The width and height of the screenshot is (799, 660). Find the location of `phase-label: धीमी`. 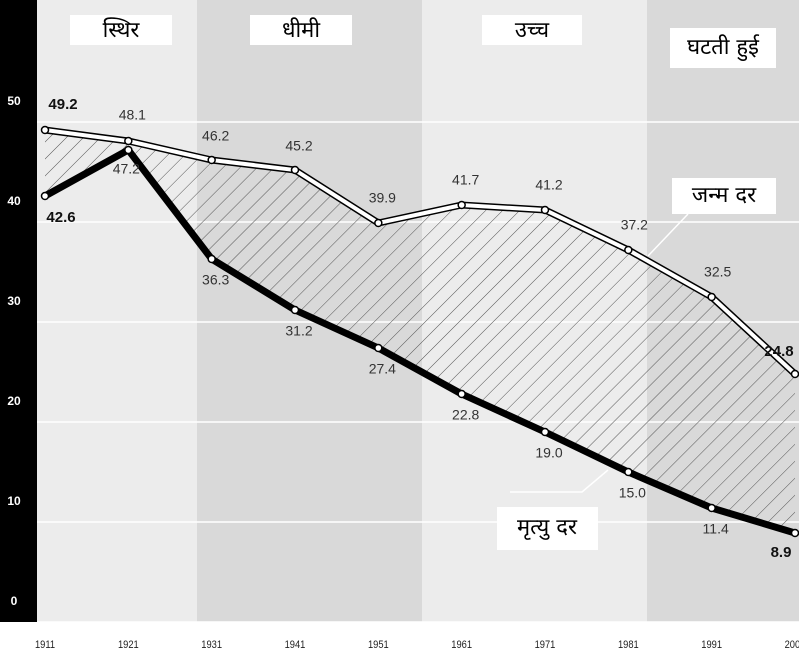

phase-label: धीमी is located at coordinates (301, 30).